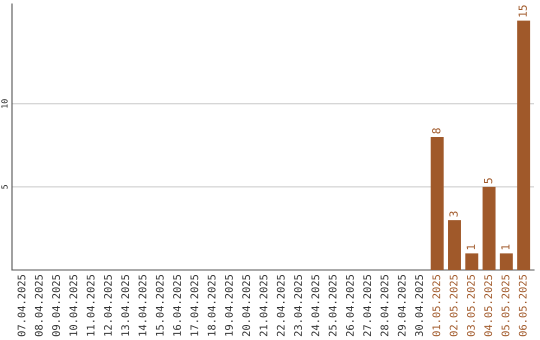 The width and height of the screenshot is (540, 340). What do you see at coordinates (177, 305) in the screenshot?
I see `x-tick-label: 16.04.2025` at bounding box center [177, 305].